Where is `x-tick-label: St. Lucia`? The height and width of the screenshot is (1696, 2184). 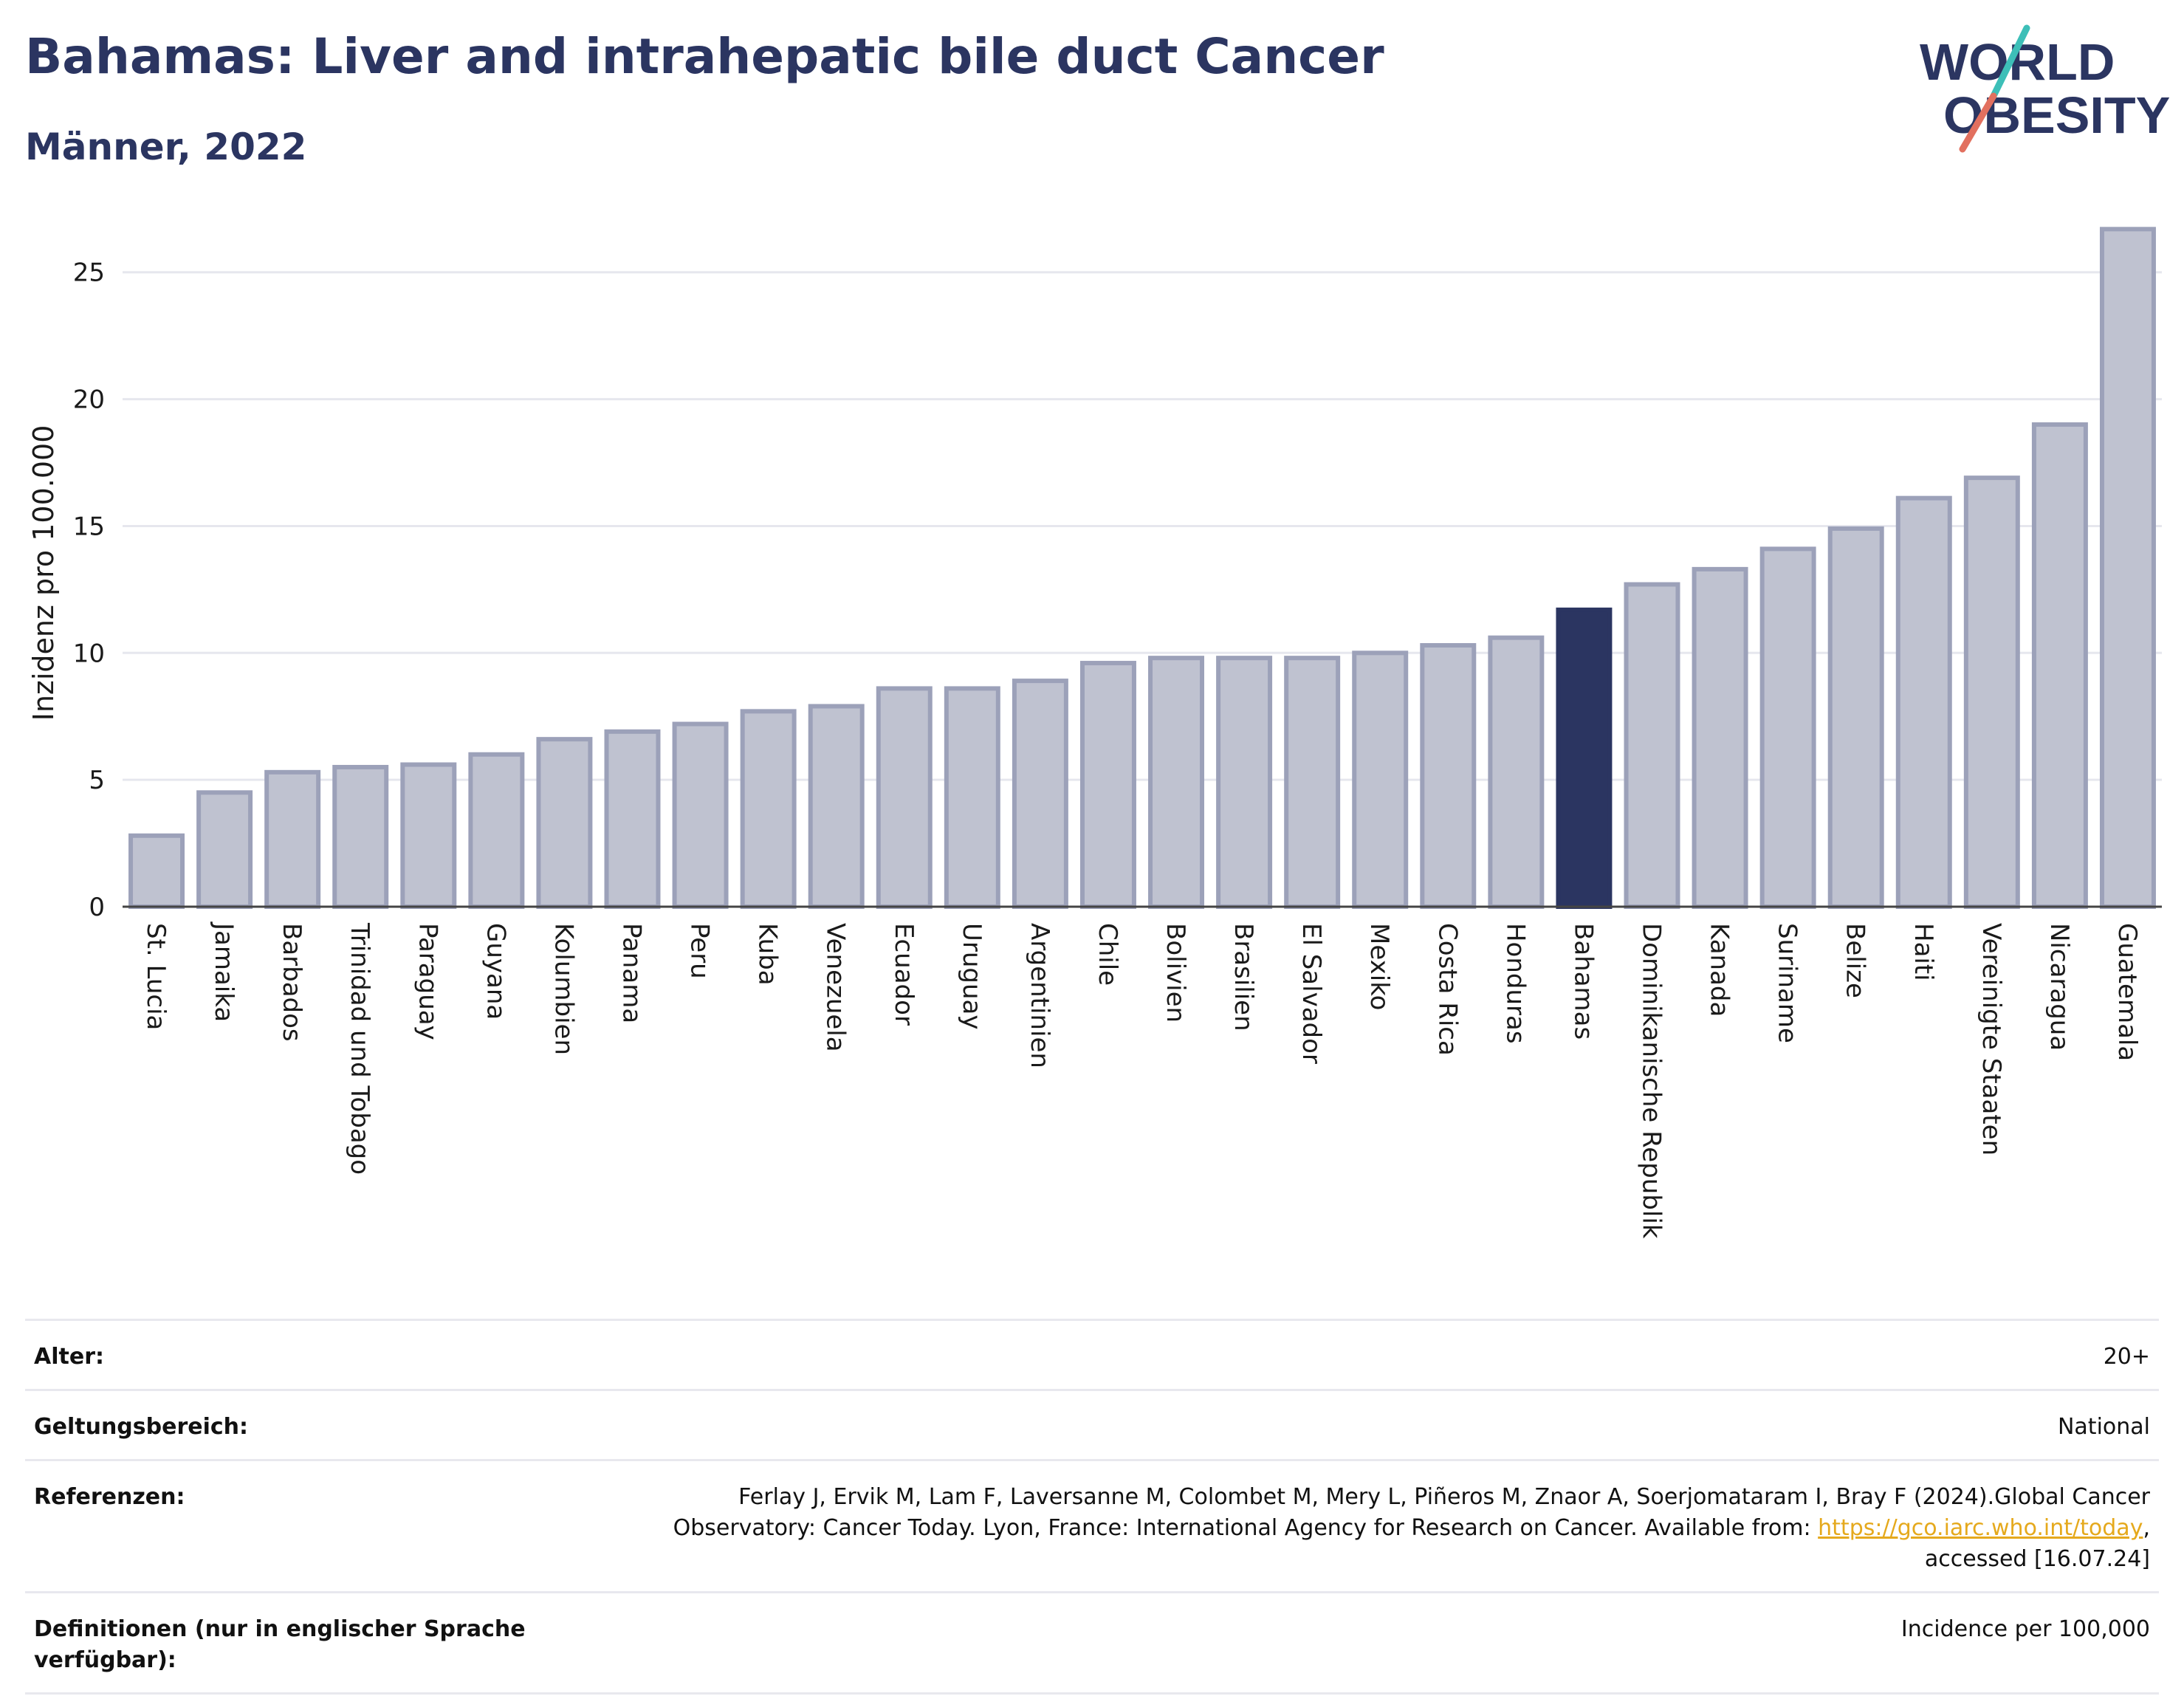
x-tick-label: St. Lucia is located at coordinates (156, 976).